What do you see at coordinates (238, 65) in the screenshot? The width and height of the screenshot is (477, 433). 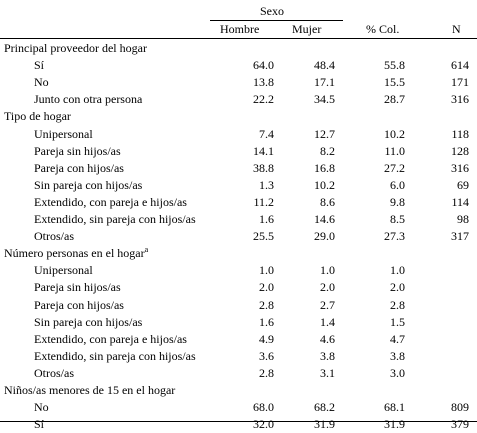 I see `table-row: Sí 64.0 48.4 55.8 614` at bounding box center [238, 65].